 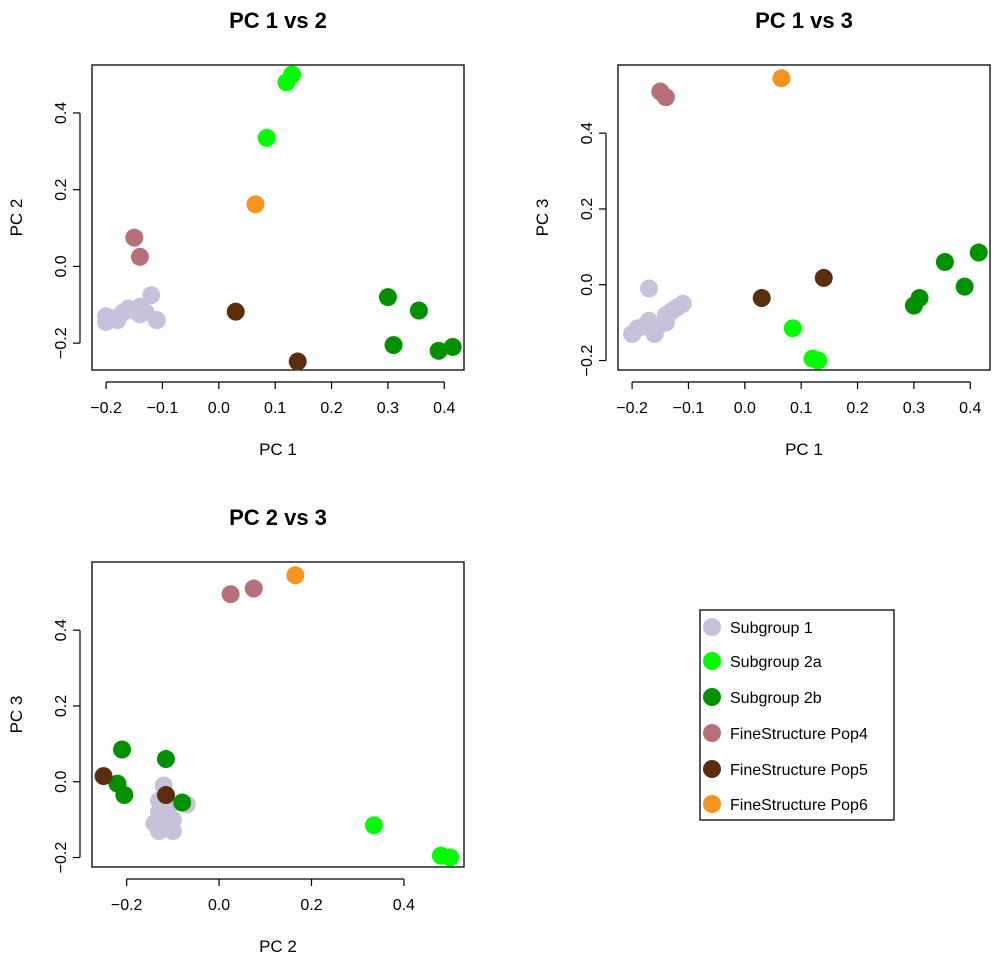 What do you see at coordinates (712, 733) in the screenshot?
I see `legend-marker-pop4` at bounding box center [712, 733].